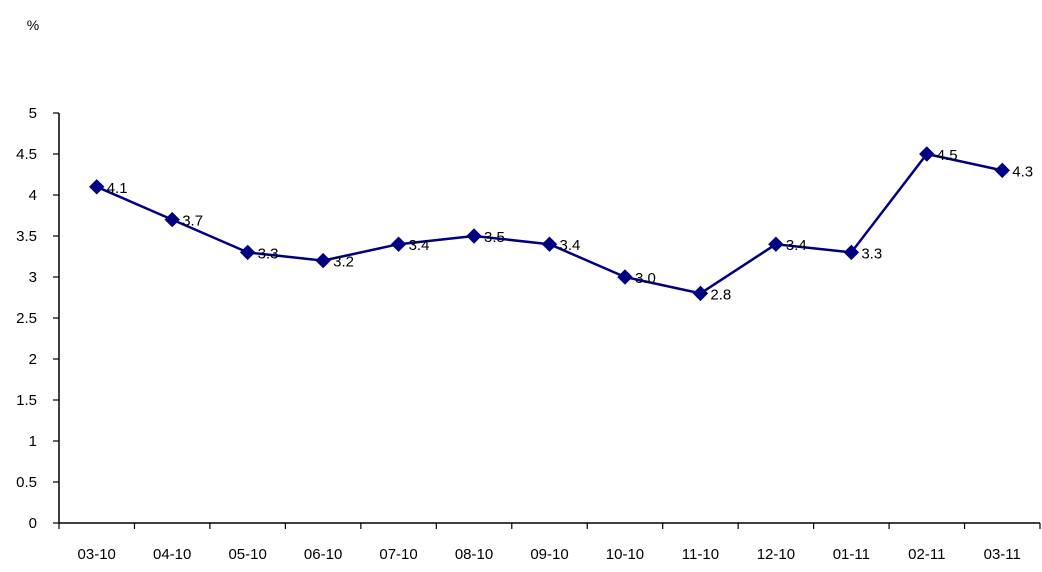  I want to click on x-tick-label: 07-10, so click(398, 554).